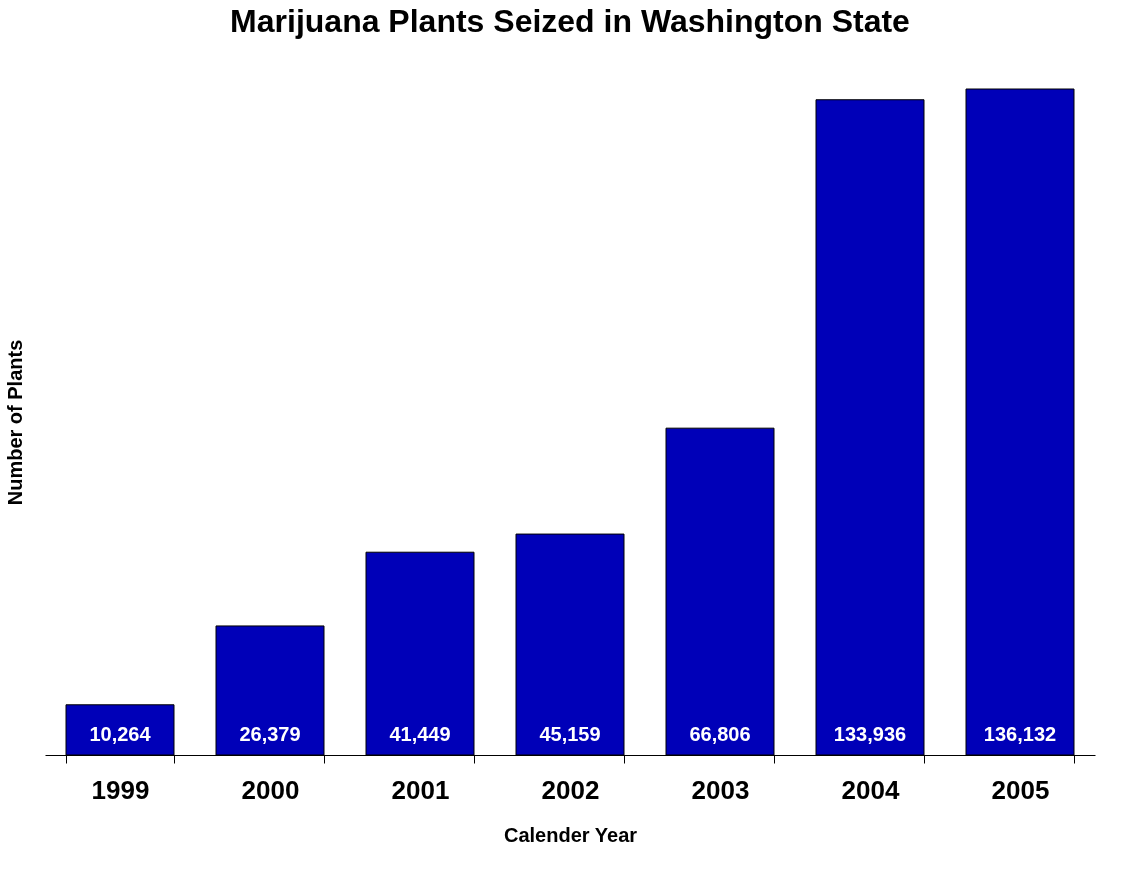  Describe the element at coordinates (720, 789) in the screenshot. I see `x-tick-label: 2003` at that location.